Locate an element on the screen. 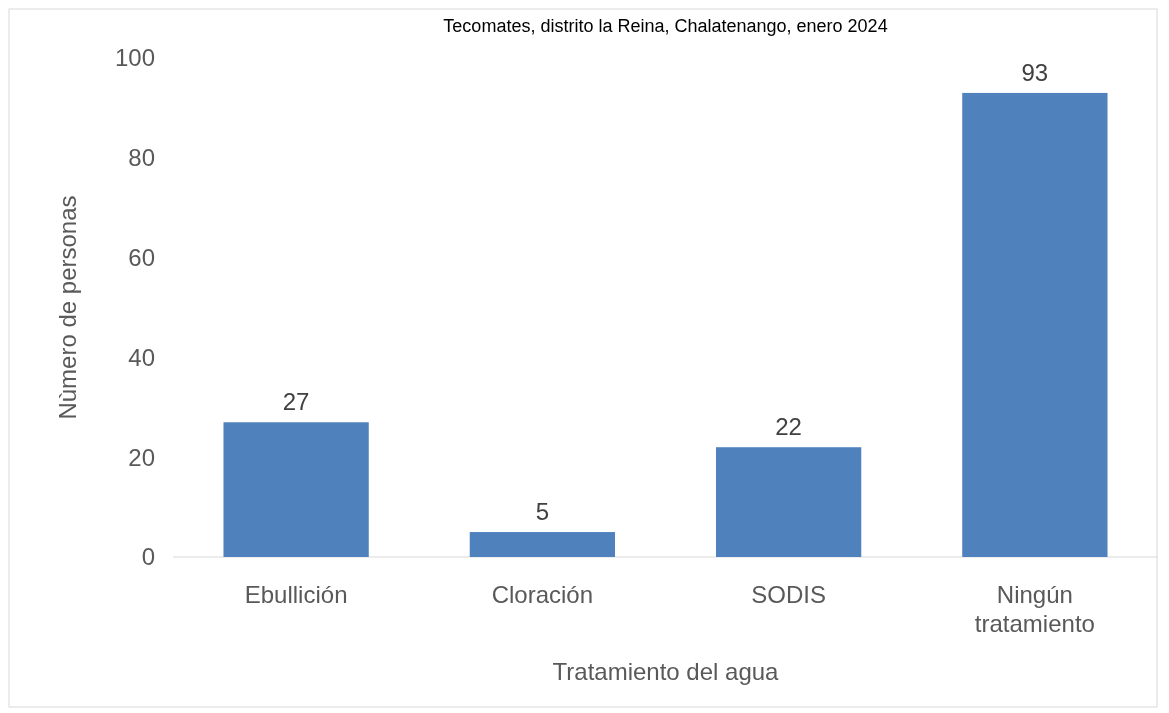 The height and width of the screenshot is (713, 1169). x-tick-label: Ningún tratamiento is located at coordinates (1034, 609).